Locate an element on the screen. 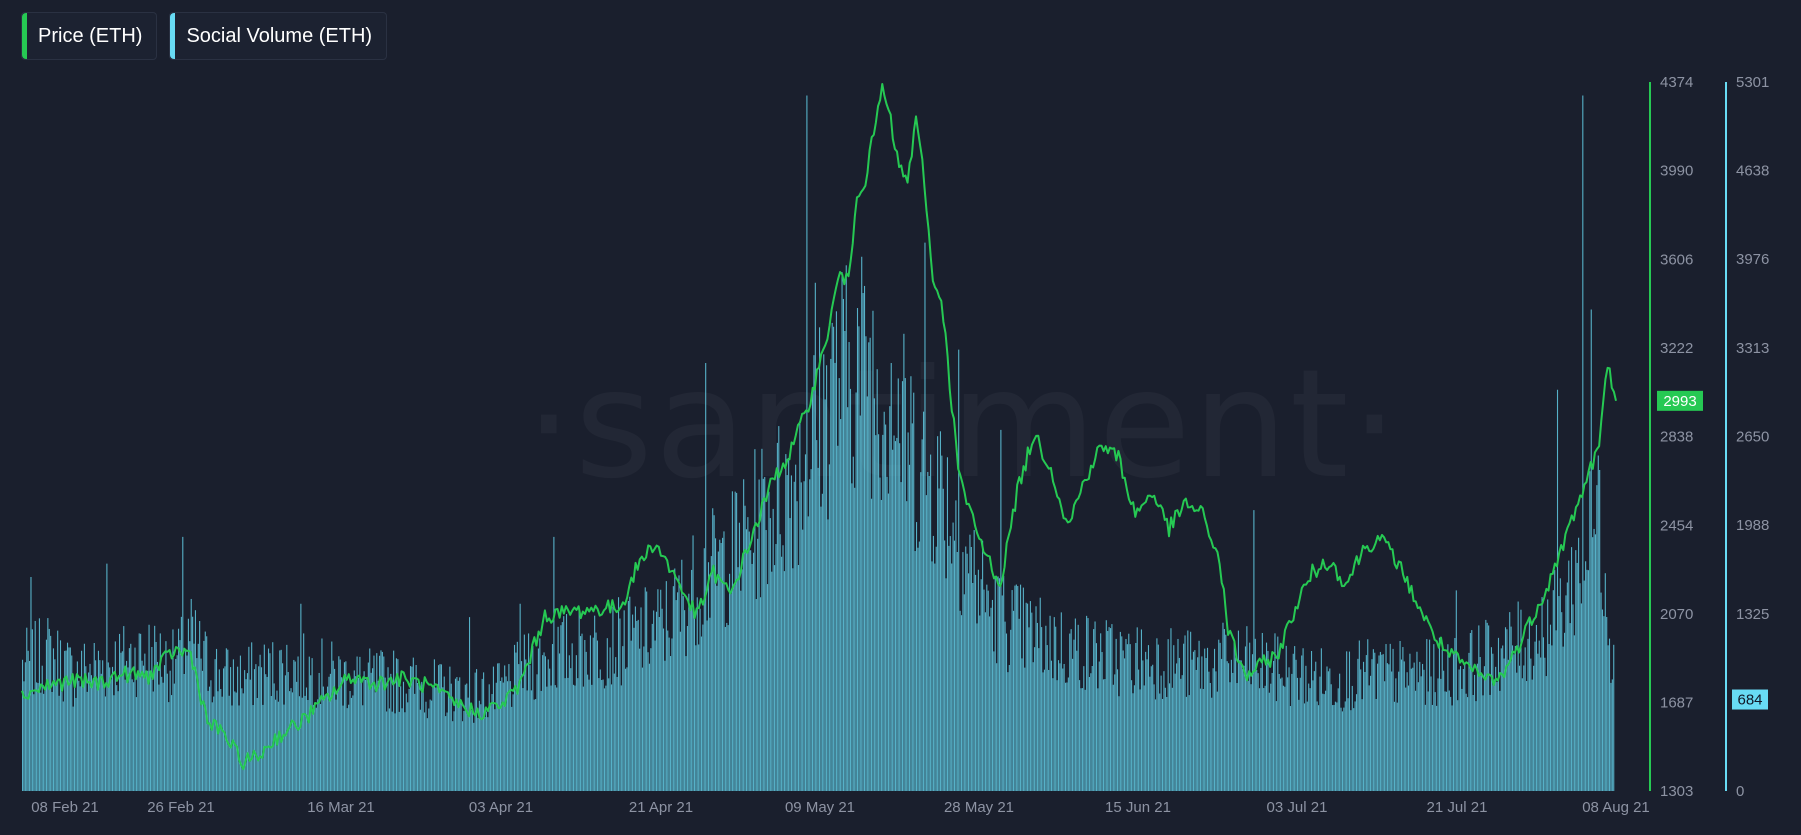  price-tick-label-1: 1687 is located at coordinates (1676, 702).